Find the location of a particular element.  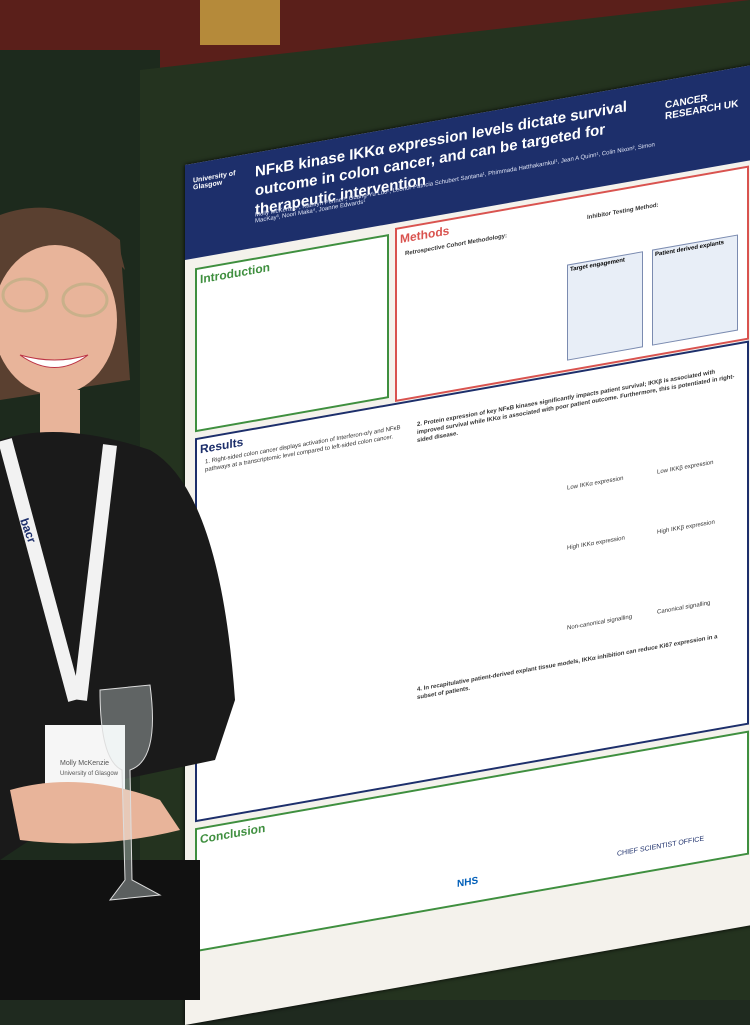

gold-pillar is located at coordinates (240, 22).